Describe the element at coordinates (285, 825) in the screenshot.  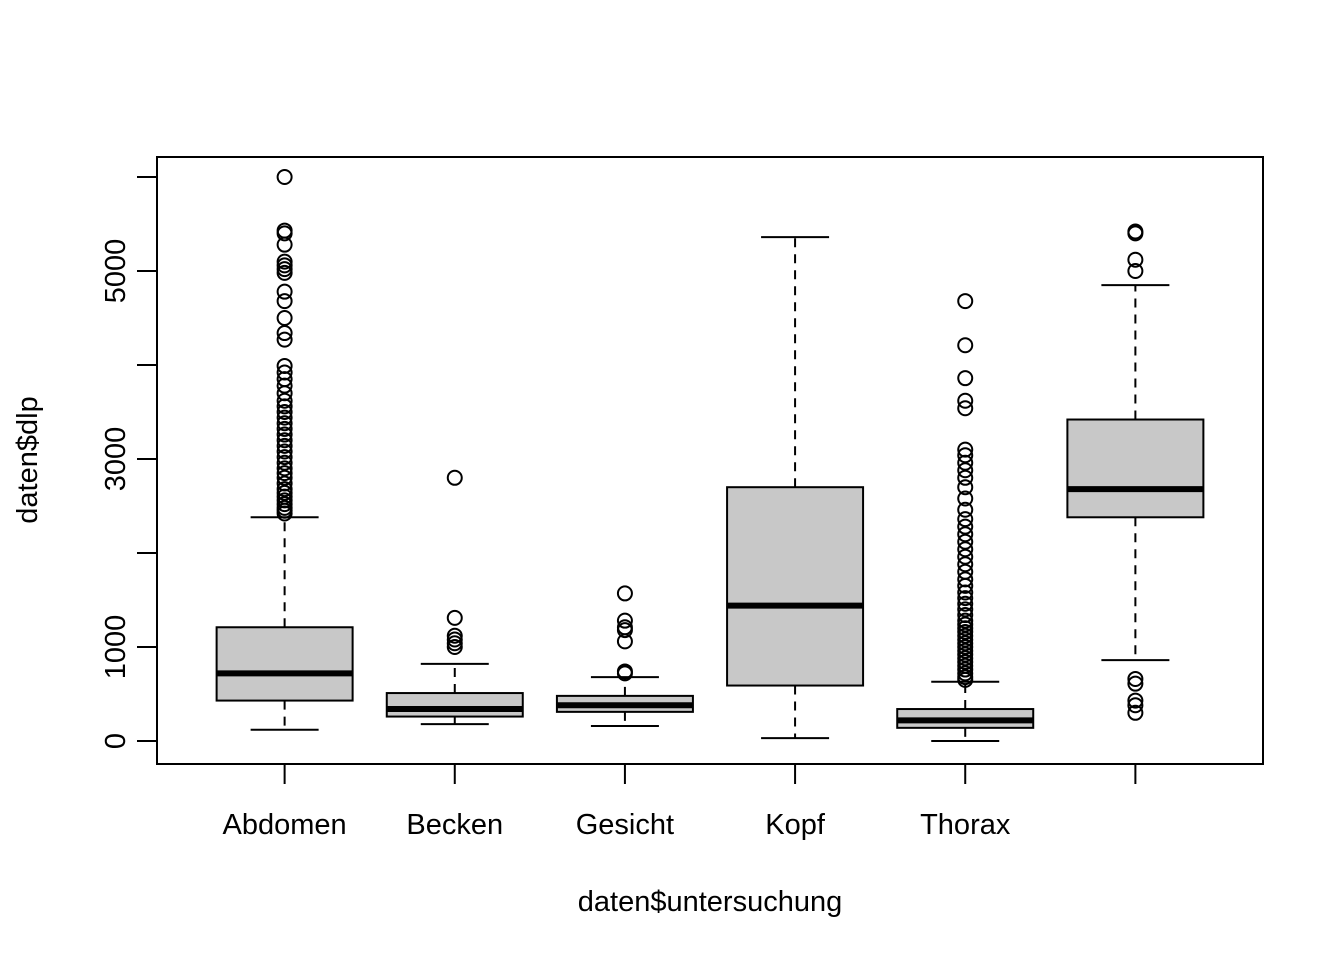
I see `x-tick-label: Abdomen` at that location.